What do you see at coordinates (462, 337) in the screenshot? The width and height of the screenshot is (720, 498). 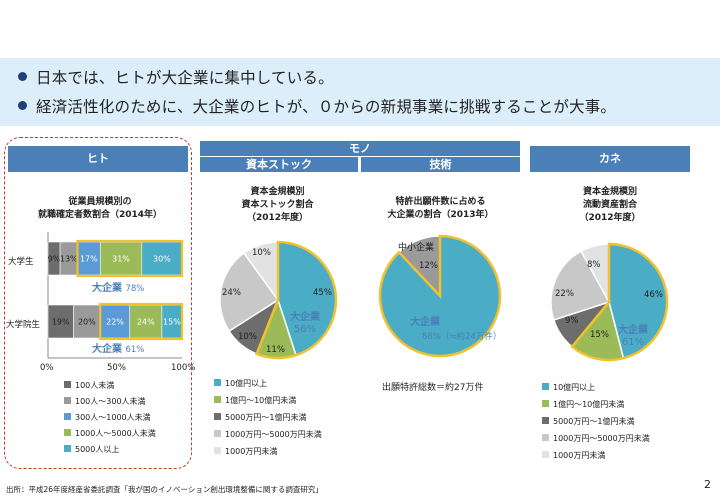 I see `pie-slice-label: 88%（≒約24万件）` at bounding box center [462, 337].